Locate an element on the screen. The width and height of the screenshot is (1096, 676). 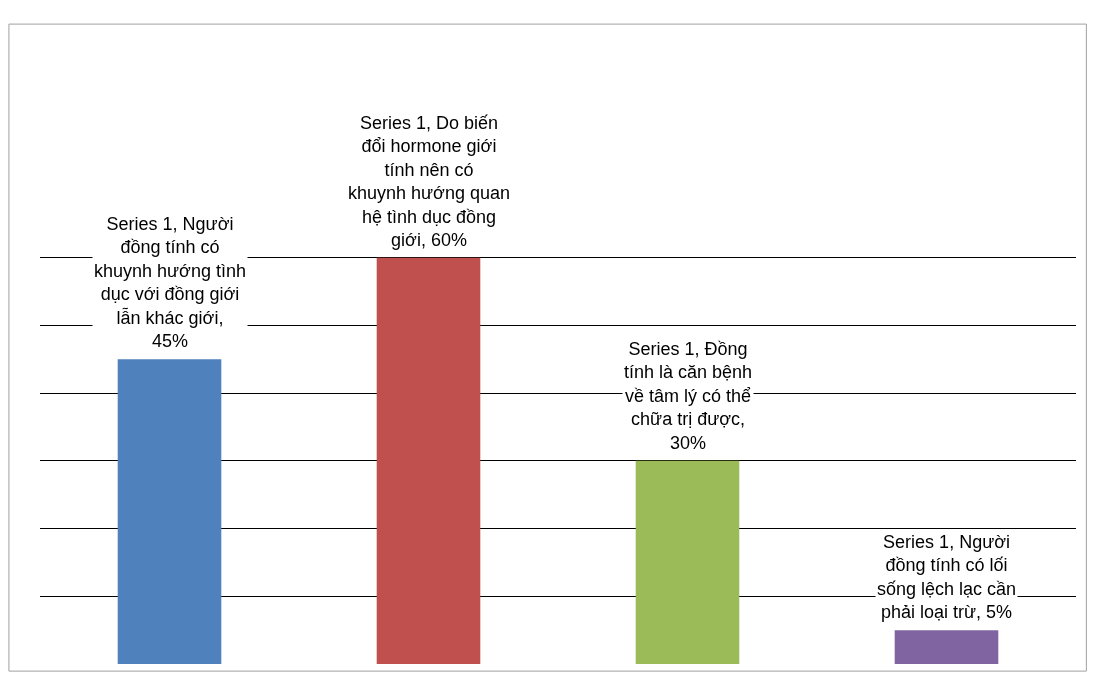
data-label: Series 1, Người đồng tính có khuynh hướng tình dục với đồng giới lẫn khác giới, 45% is located at coordinates (170, 282).